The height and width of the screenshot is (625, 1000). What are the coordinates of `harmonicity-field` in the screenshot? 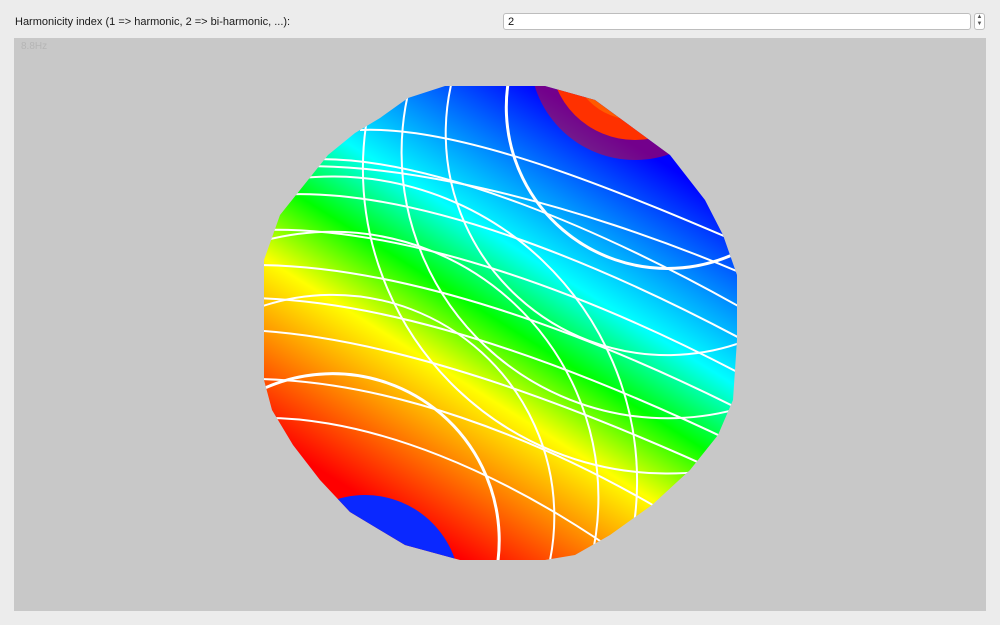 It's located at (737, 21).